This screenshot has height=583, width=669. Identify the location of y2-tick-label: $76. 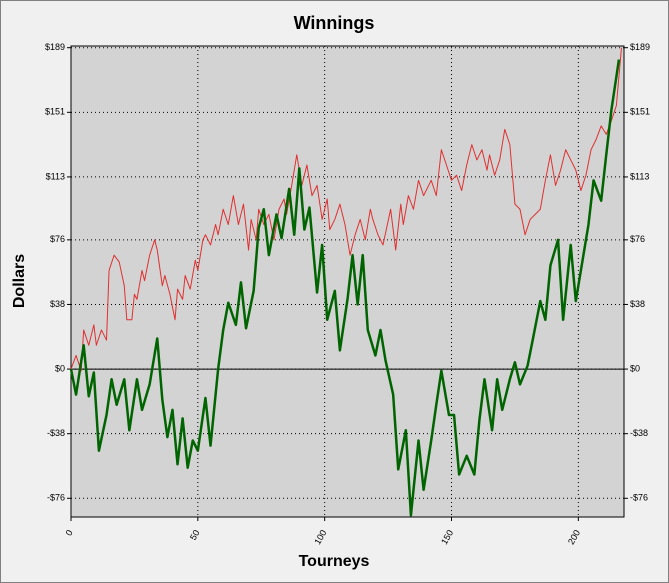
(637, 239).